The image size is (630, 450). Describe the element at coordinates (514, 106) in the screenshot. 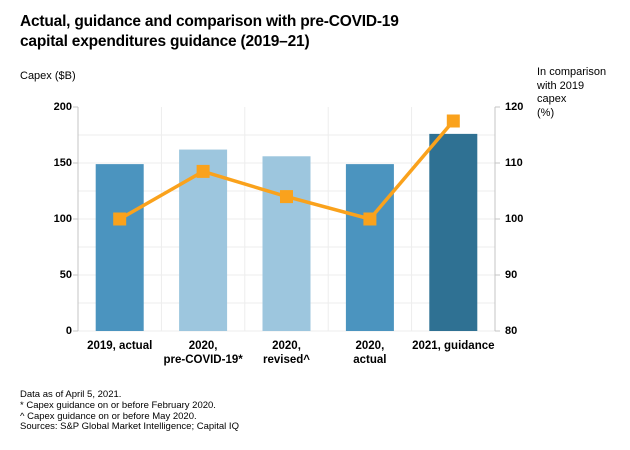

I see `right-axis-tick-label: 120` at that location.